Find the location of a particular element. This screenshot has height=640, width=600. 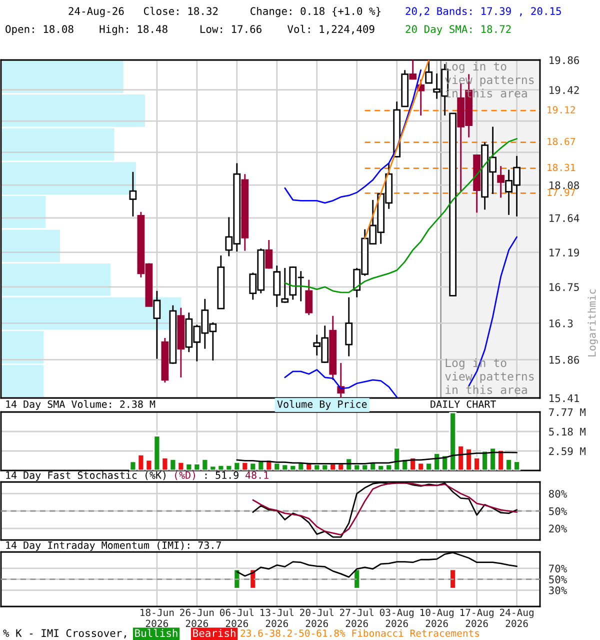

x-tick-label: 20-Jul 2026 is located at coordinates (317, 618).